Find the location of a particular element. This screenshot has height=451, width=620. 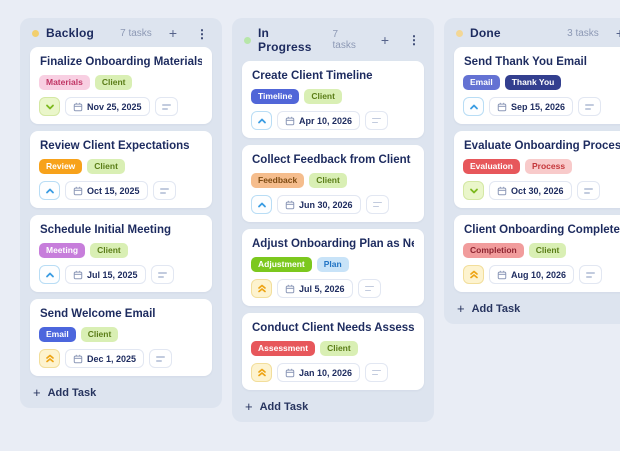

due-date-chip: Jun 30, 2026 is located at coordinates (319, 204).